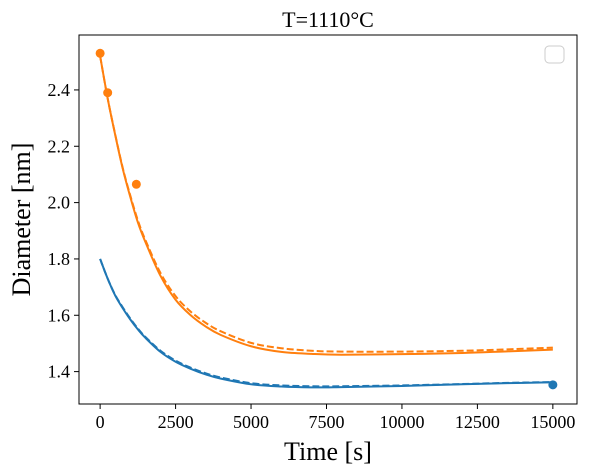 The height and width of the screenshot is (474, 589). Describe the element at coordinates (59, 315) in the screenshot. I see `y-tick-label: 1.6` at that location.